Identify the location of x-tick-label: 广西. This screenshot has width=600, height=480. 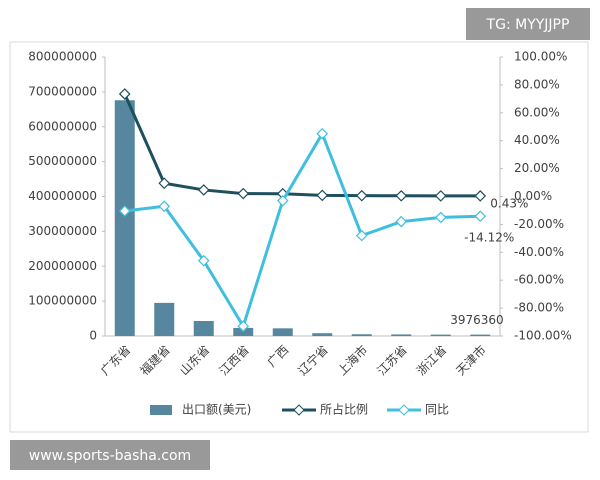
(277, 356).